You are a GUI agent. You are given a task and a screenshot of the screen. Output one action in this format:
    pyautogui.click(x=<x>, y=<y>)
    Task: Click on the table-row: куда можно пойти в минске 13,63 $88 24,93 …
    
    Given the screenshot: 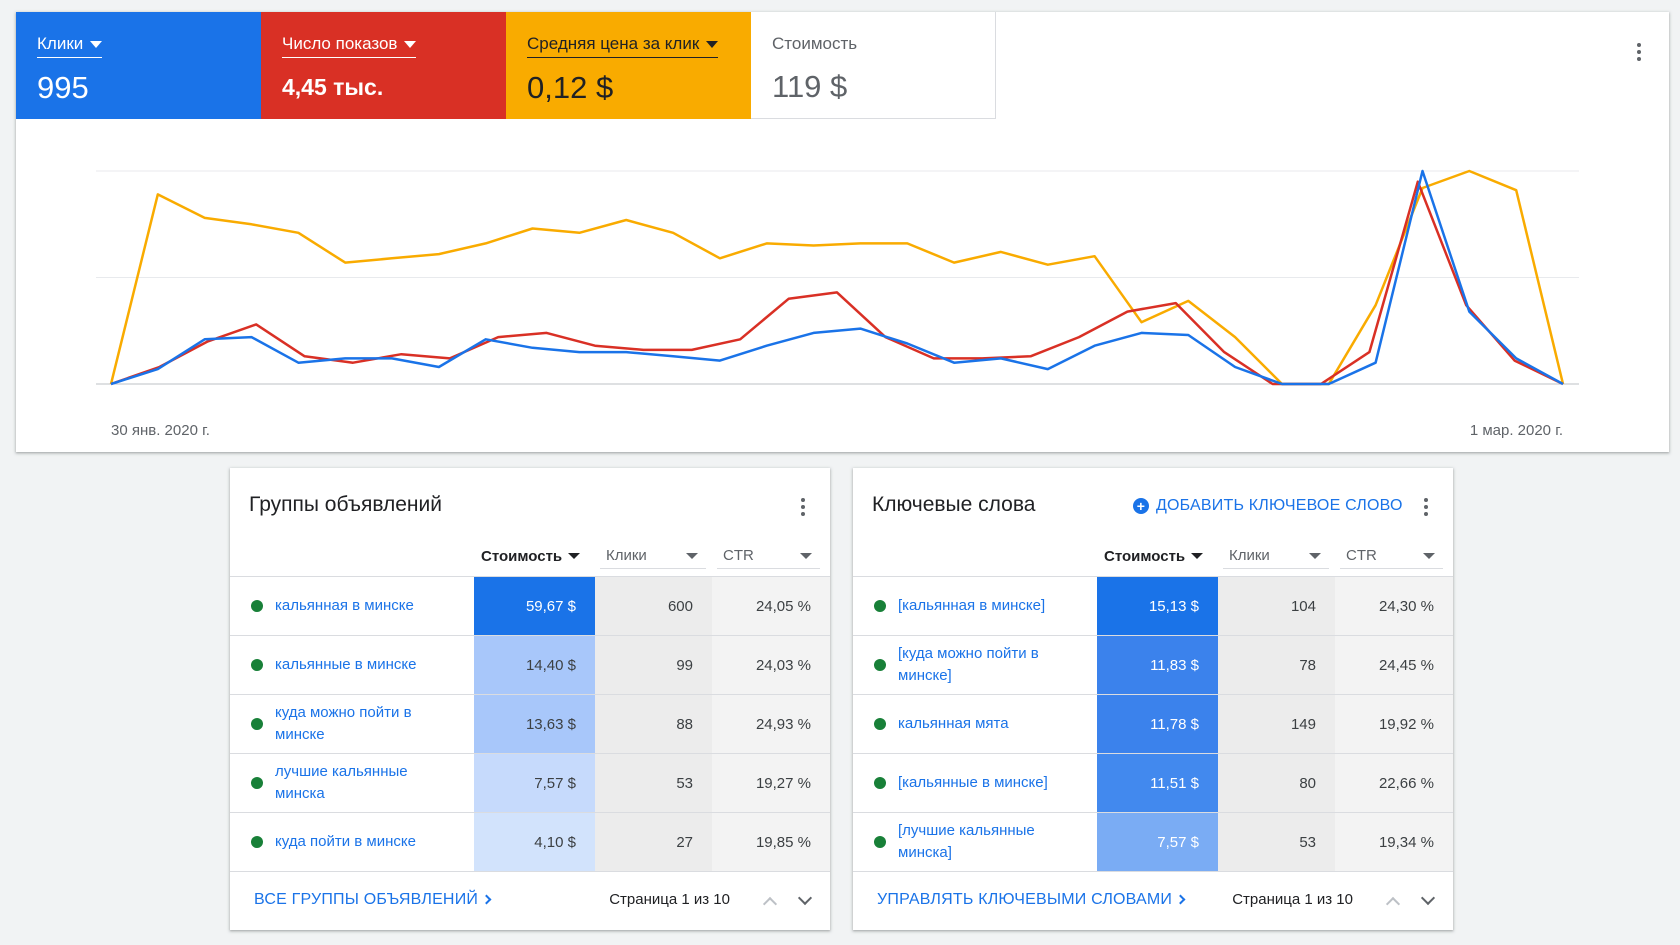 What is the action you would take?
    pyautogui.click(x=530, y=724)
    